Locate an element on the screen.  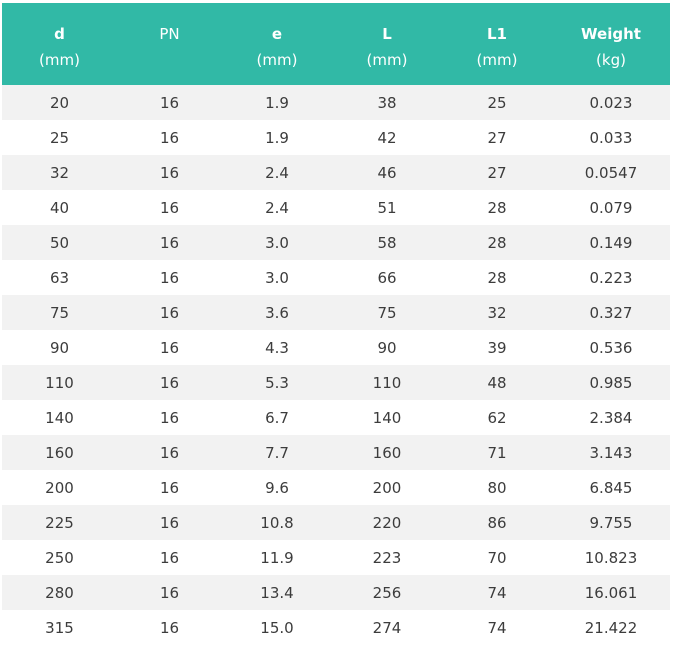
table-row: 225 16 10.8 220 86 9.755 is located at coordinates (336, 522).